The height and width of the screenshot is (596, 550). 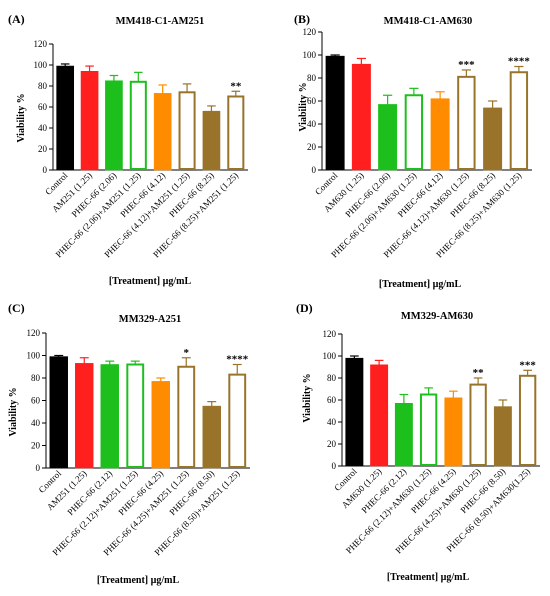 I want to click on panel-d-y-axis-title: Viability %, so click(x=307, y=397).